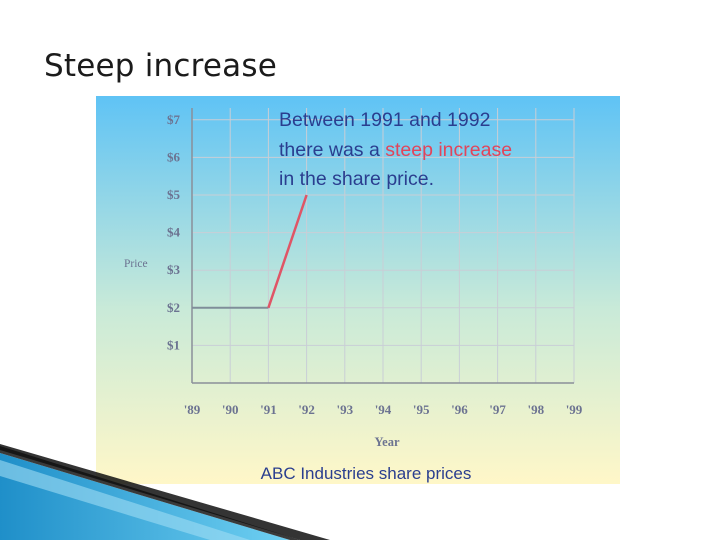 The height and width of the screenshot is (540, 720). Describe the element at coordinates (387, 442) in the screenshot. I see `x-axis-label: Year` at that location.